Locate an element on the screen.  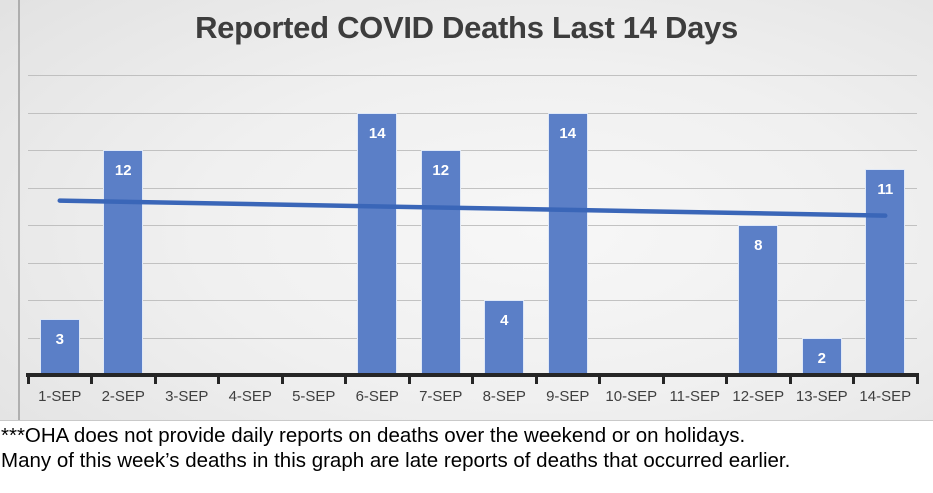
bar-value-label-13-SEP: 2 is located at coordinates (821, 358).